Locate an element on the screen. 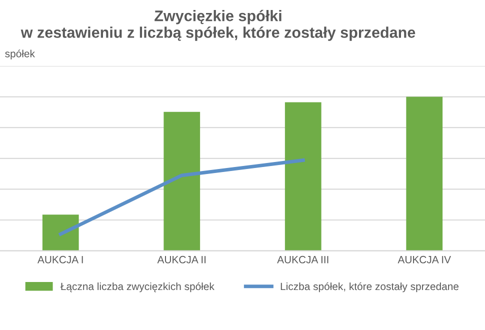 The image size is (485, 330). x-tick-label: AUKCJA III is located at coordinates (302, 260).